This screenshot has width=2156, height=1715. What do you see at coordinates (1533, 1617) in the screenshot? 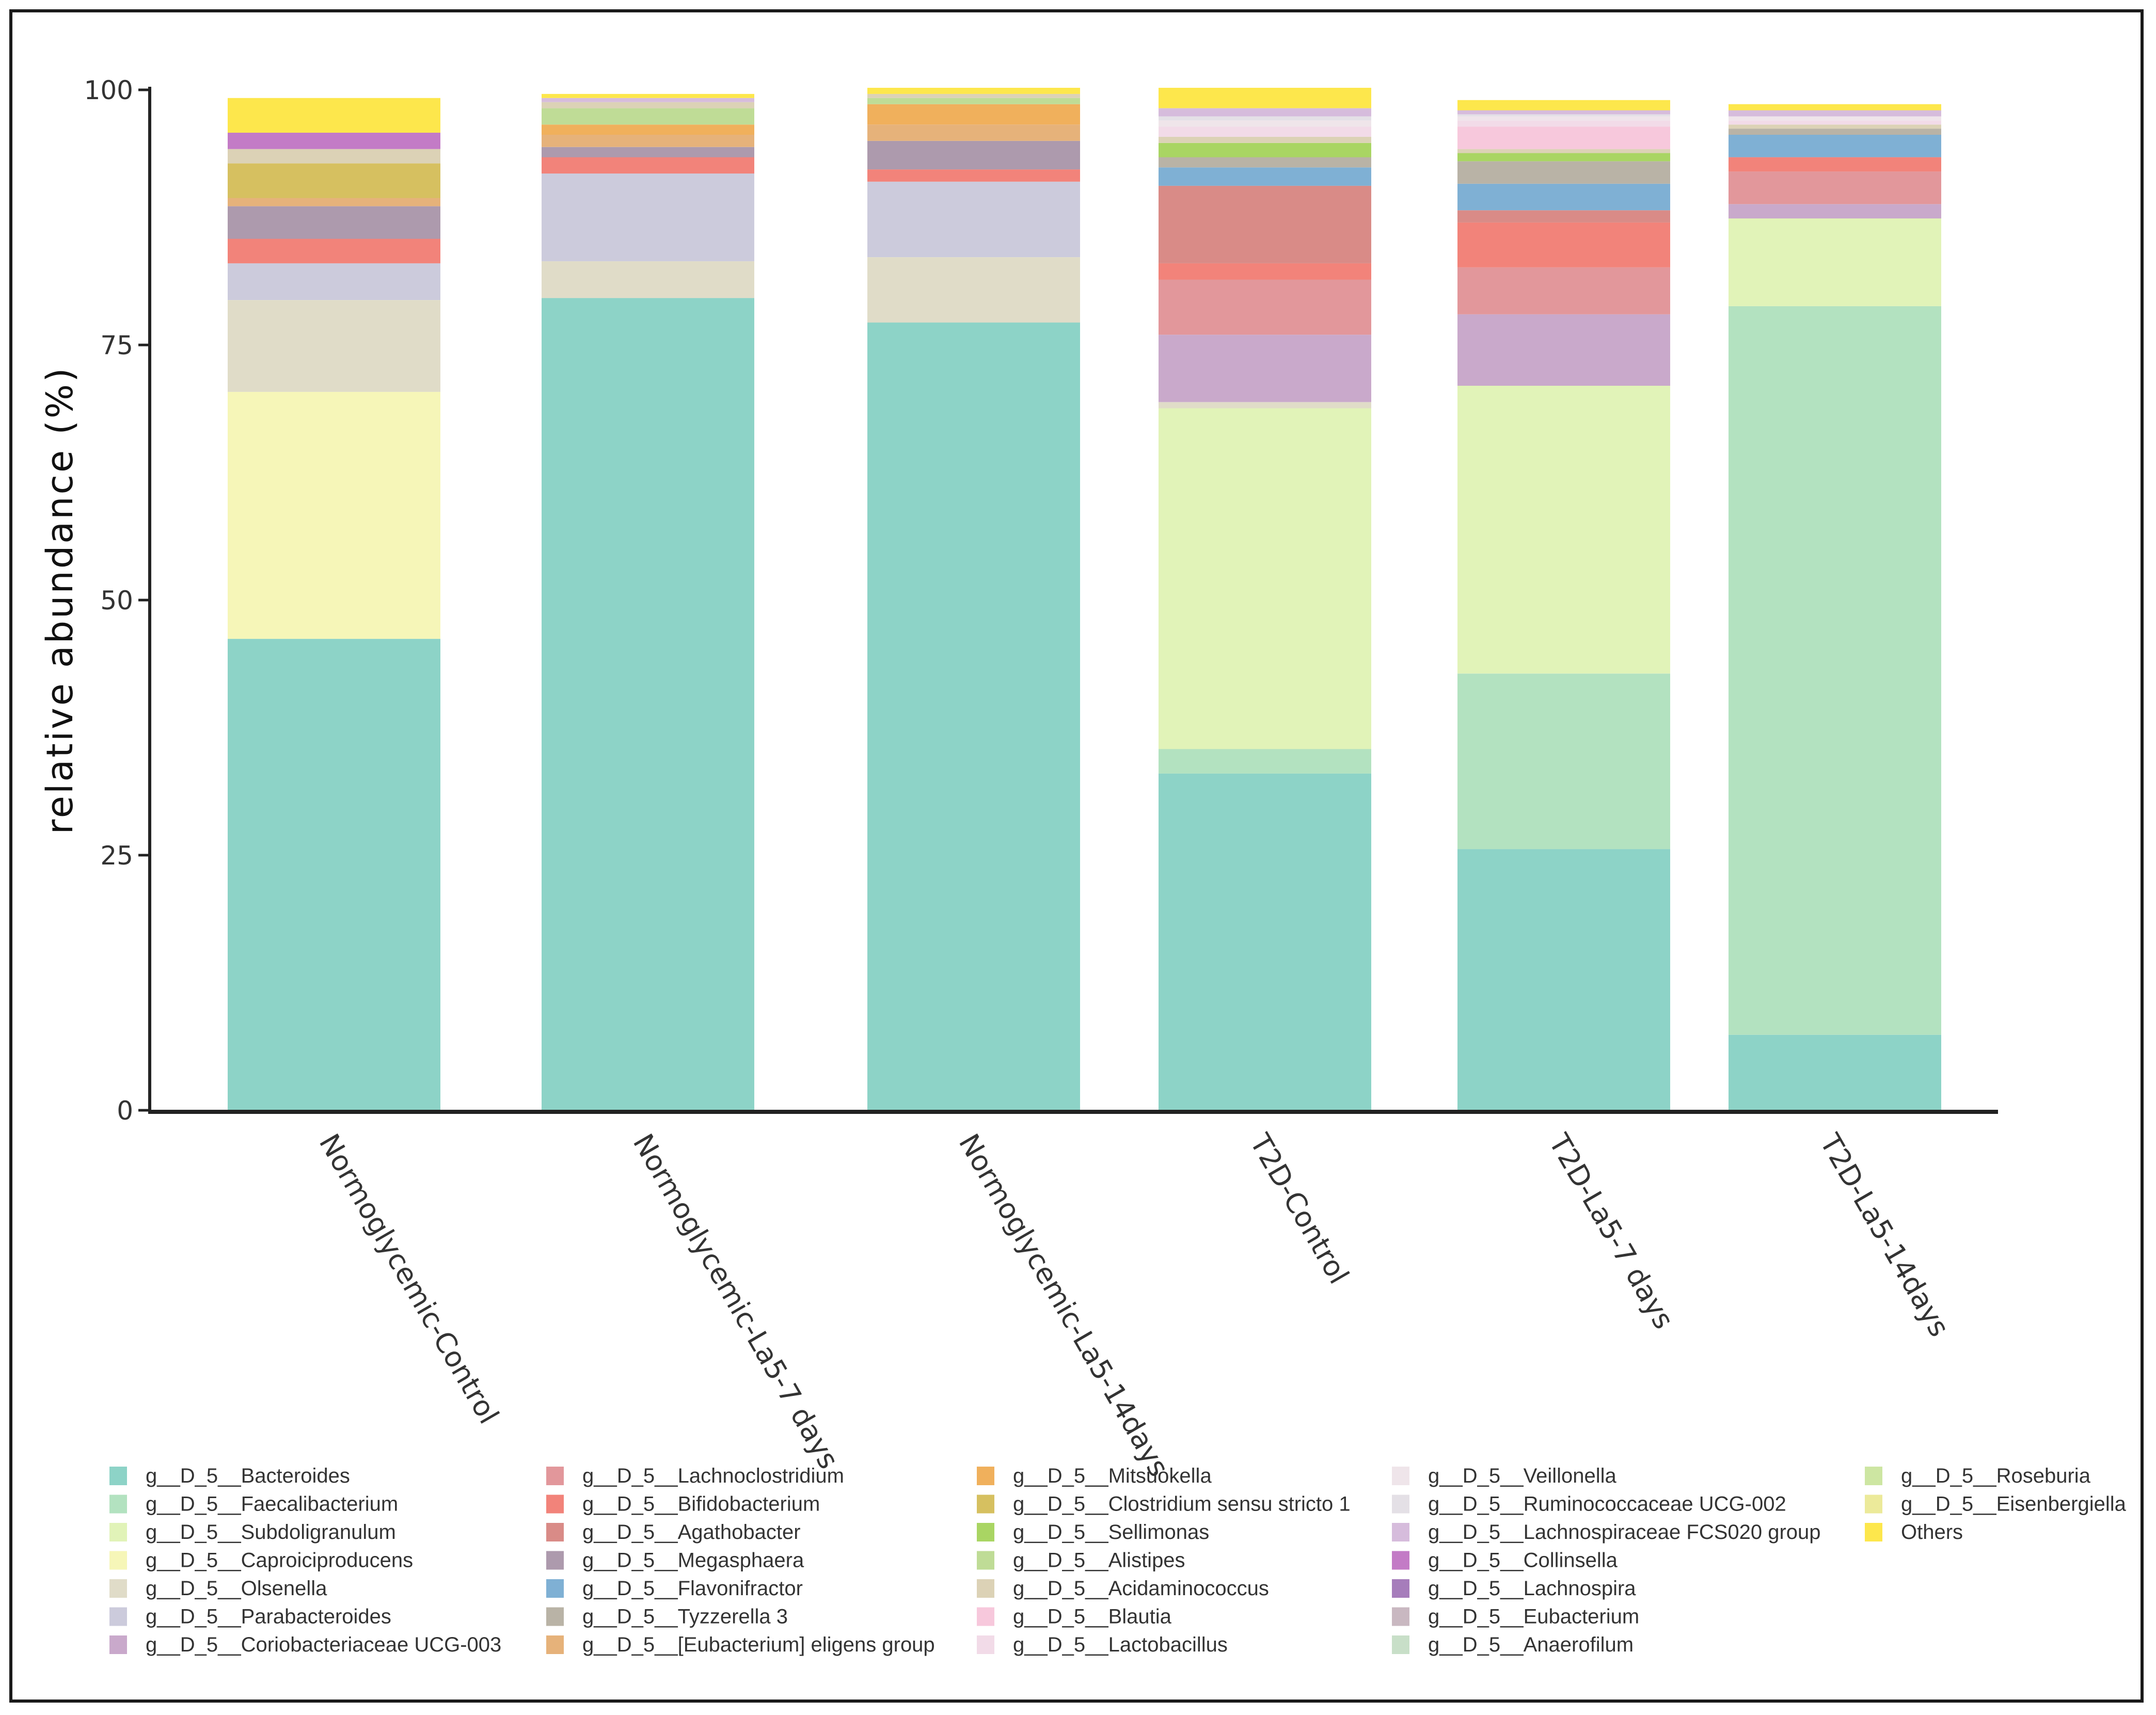
I see `legend-entry: g__D_5__Eubacterium` at bounding box center [1533, 1617].